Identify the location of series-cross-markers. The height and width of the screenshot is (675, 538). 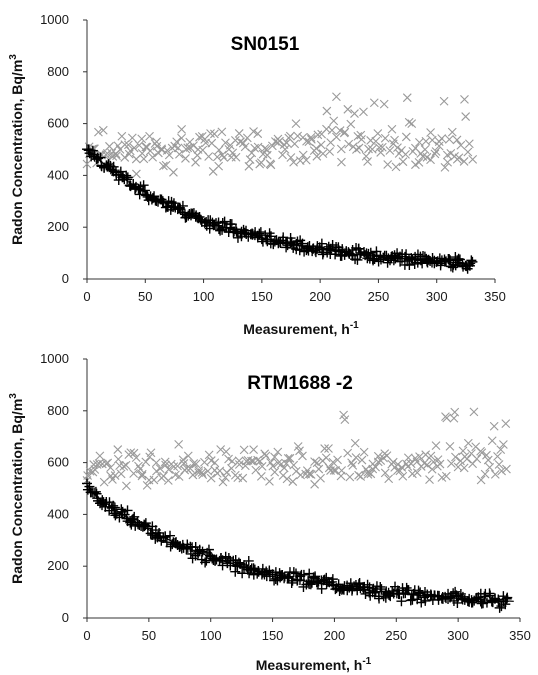
(296, 449).